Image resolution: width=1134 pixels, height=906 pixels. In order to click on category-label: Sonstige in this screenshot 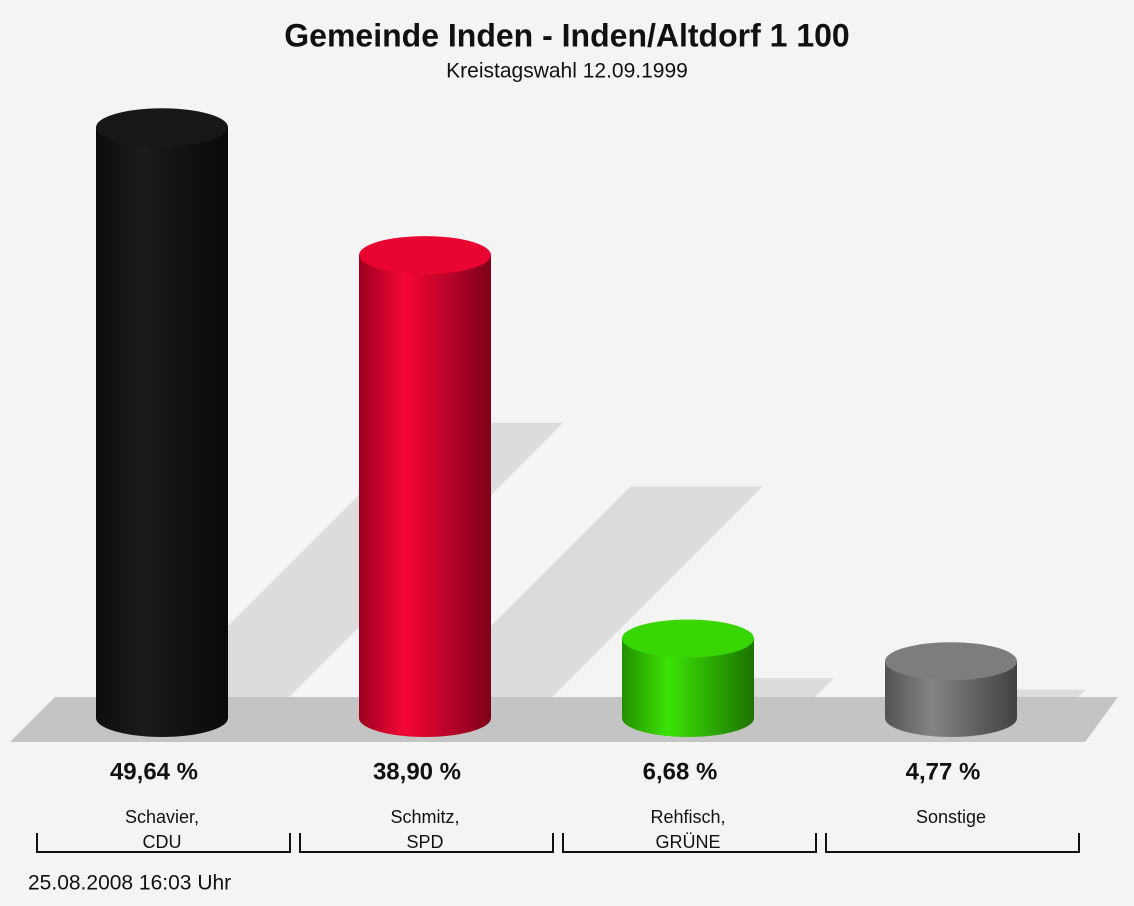, I will do `click(951, 817)`.